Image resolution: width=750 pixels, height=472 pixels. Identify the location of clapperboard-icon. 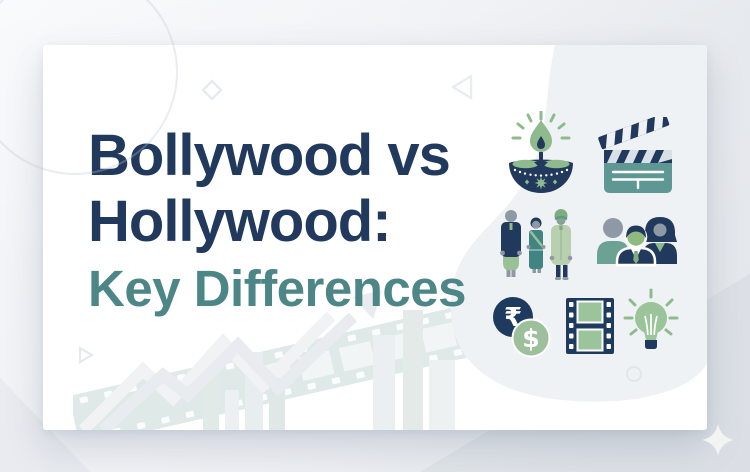
(635, 155).